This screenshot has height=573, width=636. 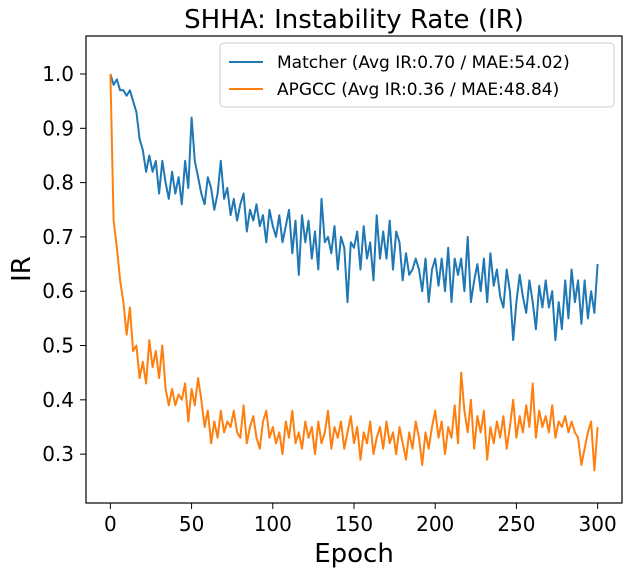 I want to click on chart-title: SHHA: Instability Rate (IR), so click(x=354, y=20).